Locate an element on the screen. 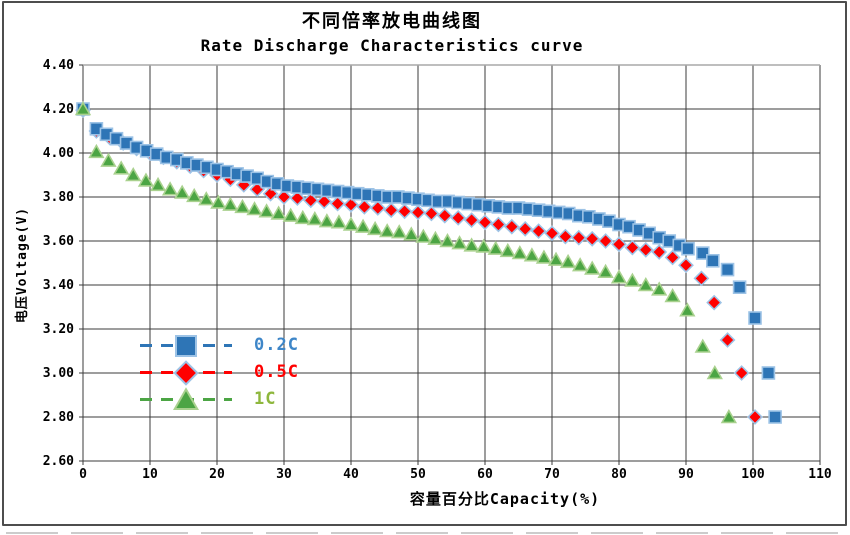 This screenshot has height=535, width=850. square-marker-icon is located at coordinates (186, 345).